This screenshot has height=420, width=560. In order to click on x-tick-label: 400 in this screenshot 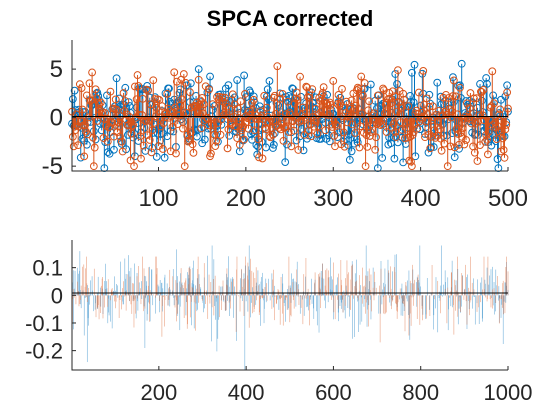, I will do `click(246, 392)`.